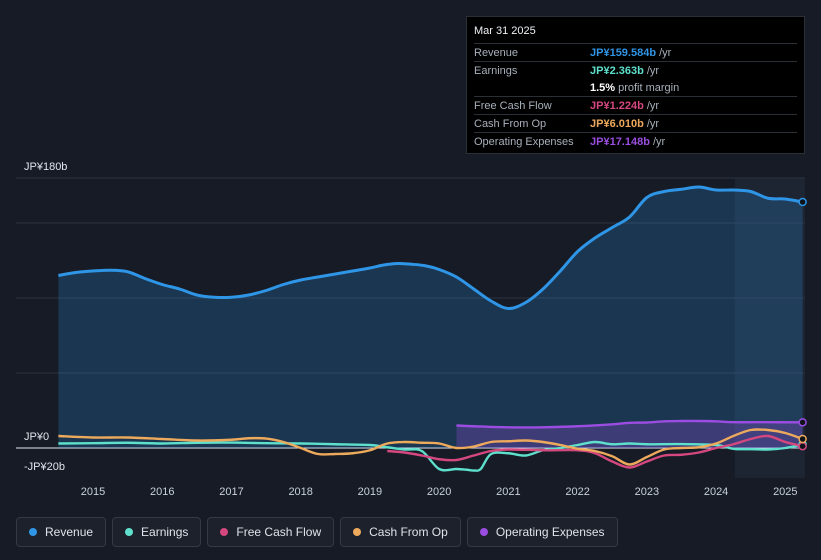 This screenshot has height=560, width=821. I want to click on tooltip-row-label: Revenue, so click(496, 53).